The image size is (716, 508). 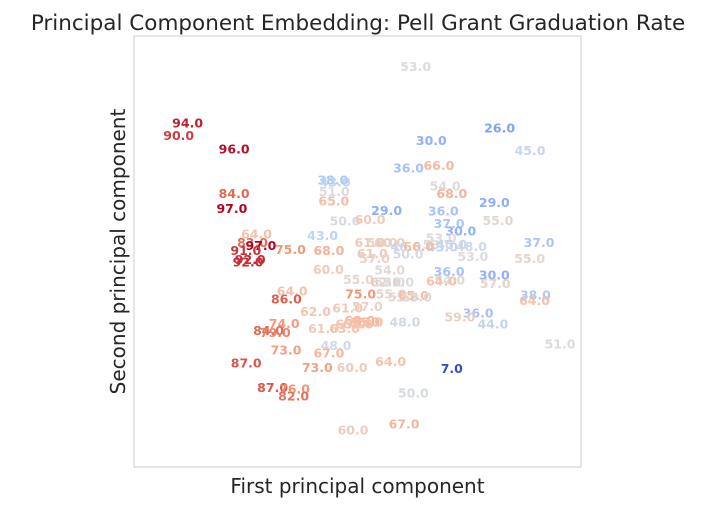 I want to click on data-point-label: 7.0, so click(x=452, y=368).